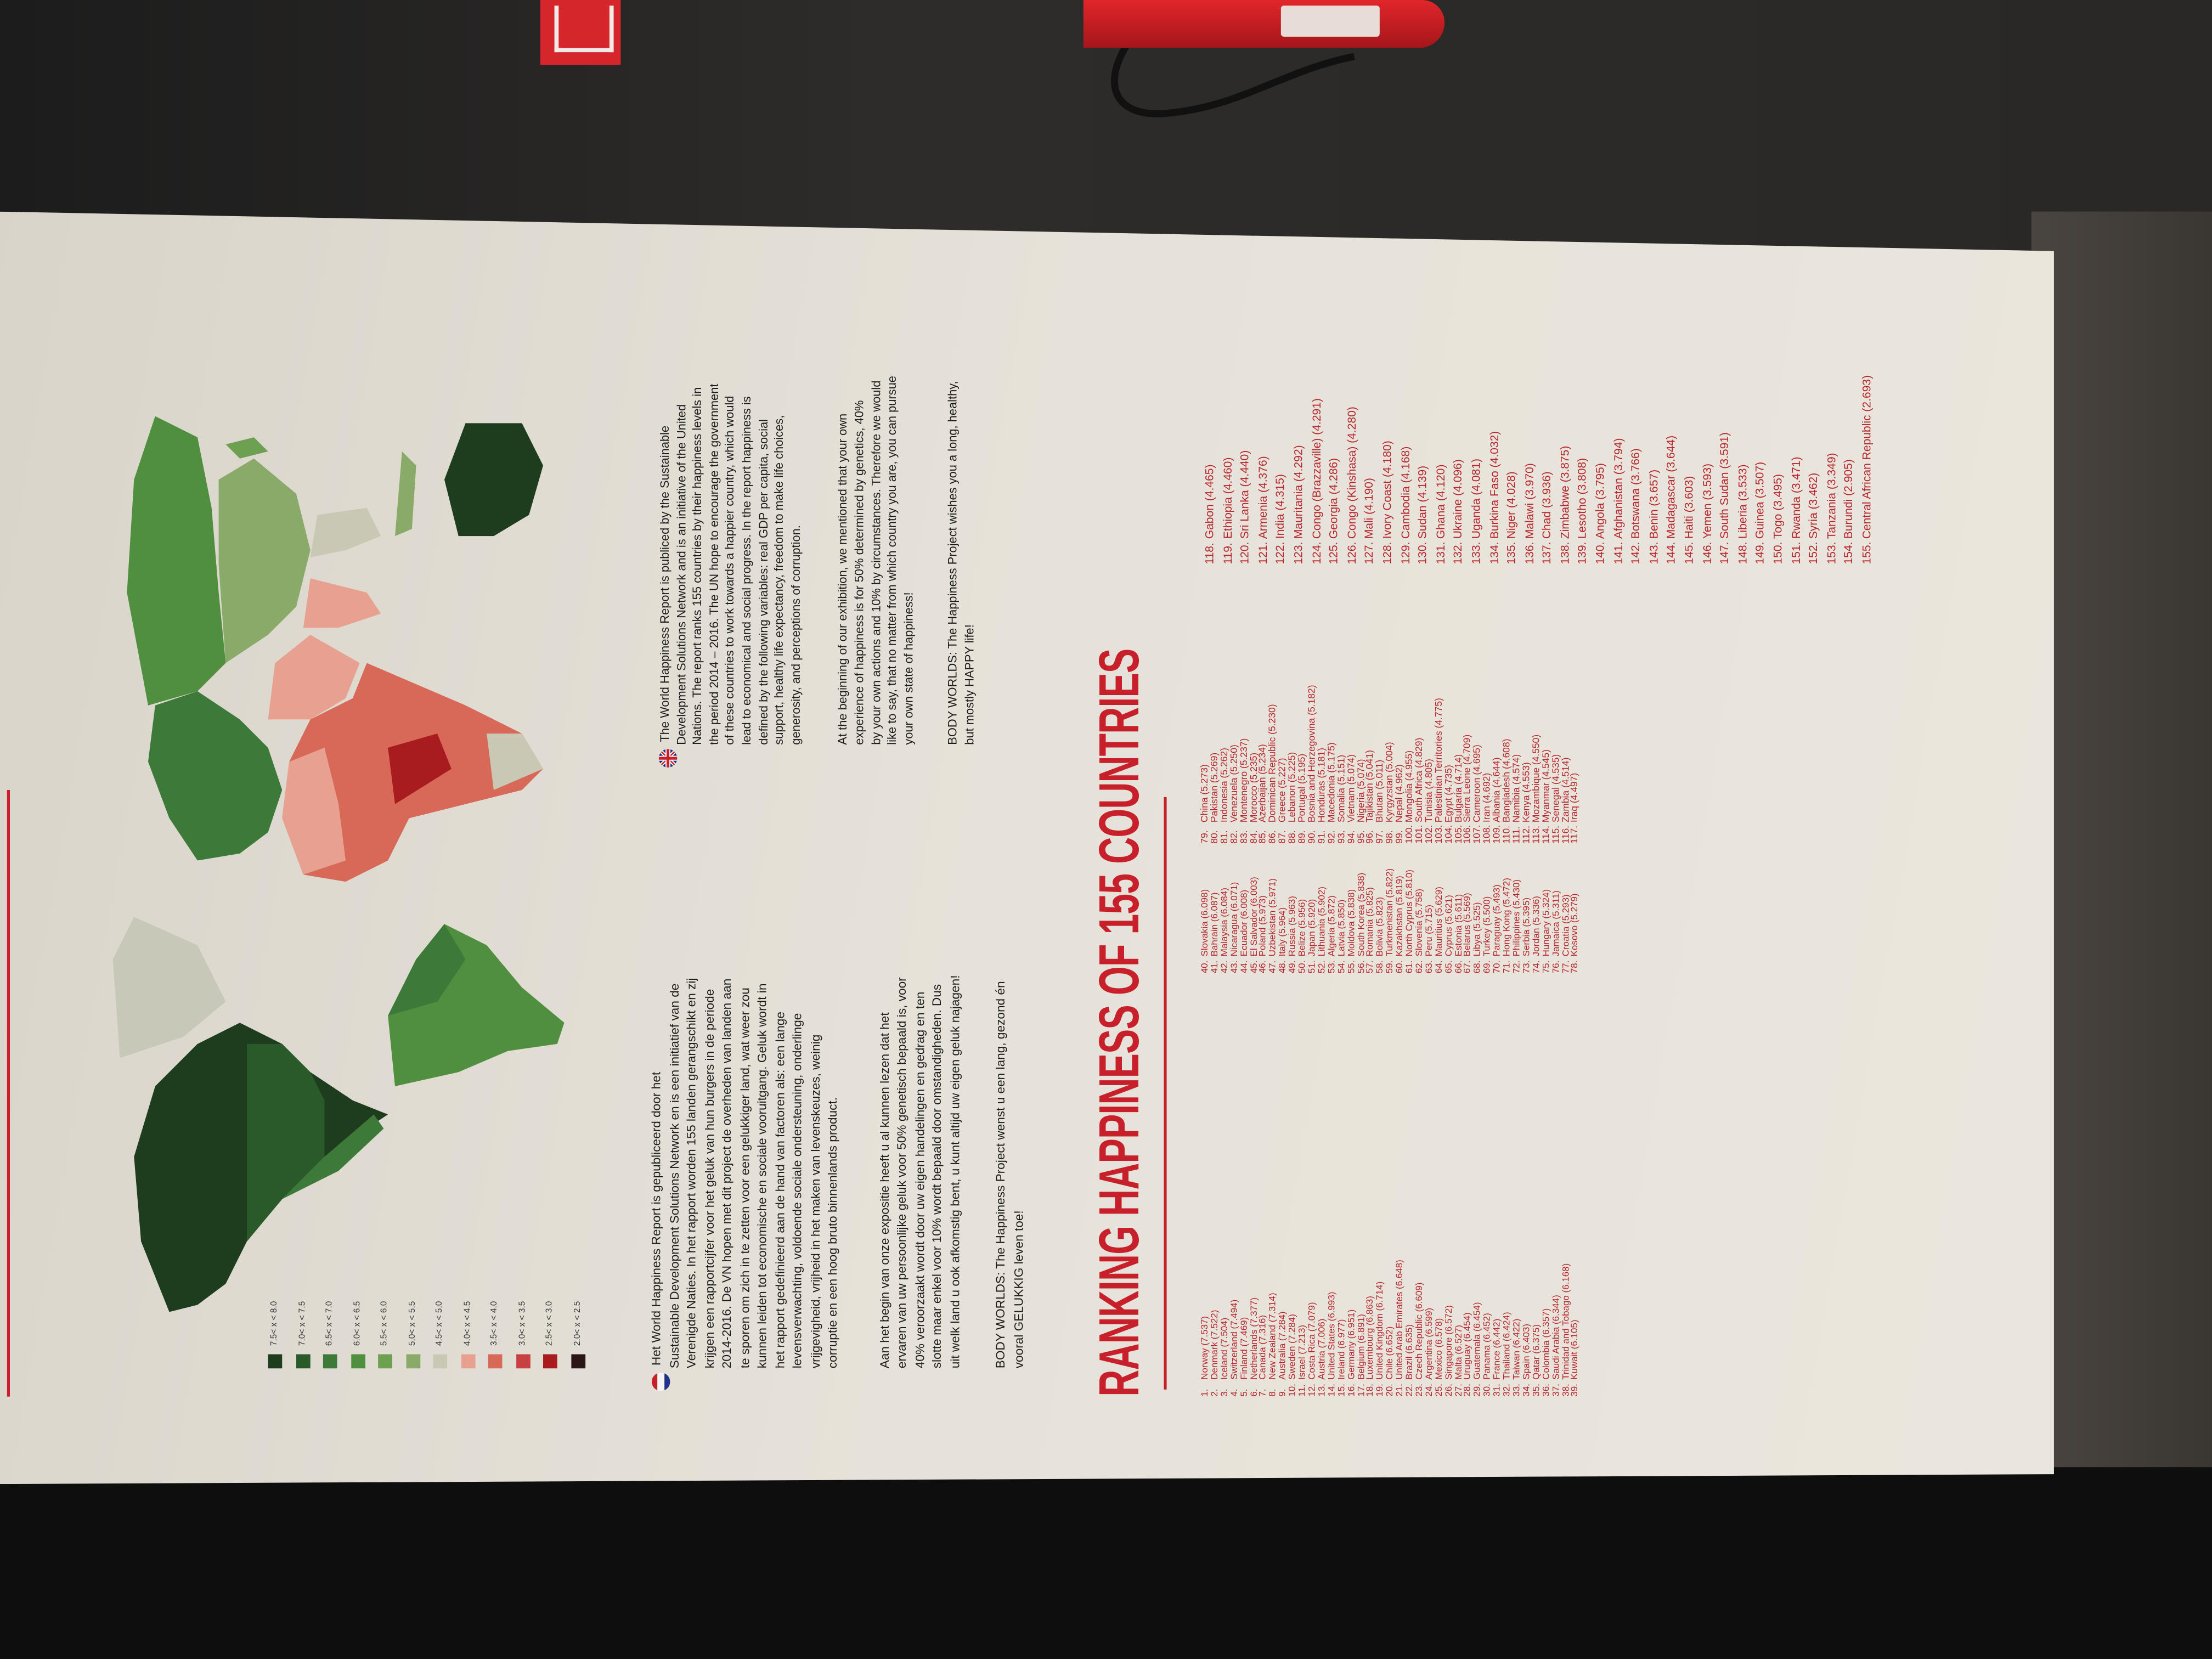 The image size is (2212, 1659). Describe the element at coordinates (1439, 761) in the screenshot. I see `country-score: Palestinian Territories (4.775)` at that location.